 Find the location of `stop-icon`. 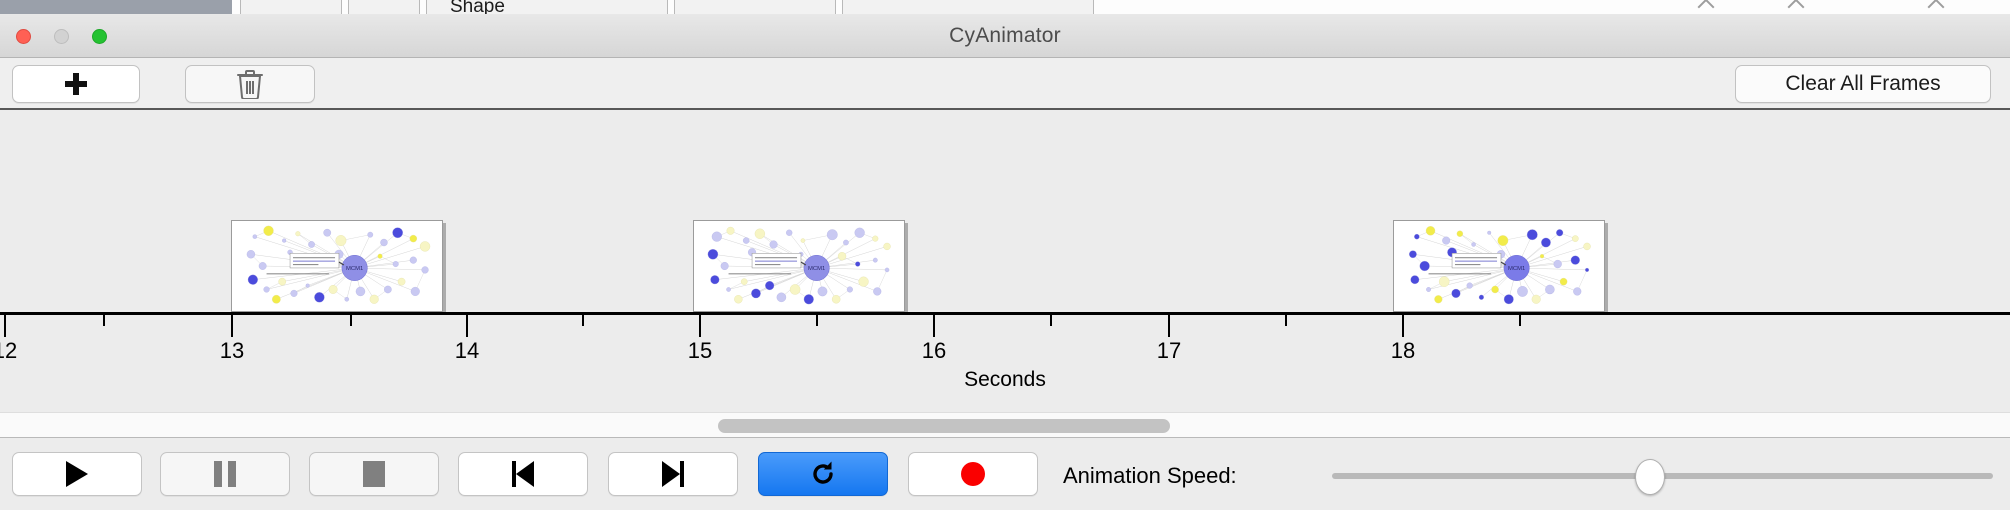

stop-icon is located at coordinates (374, 474).